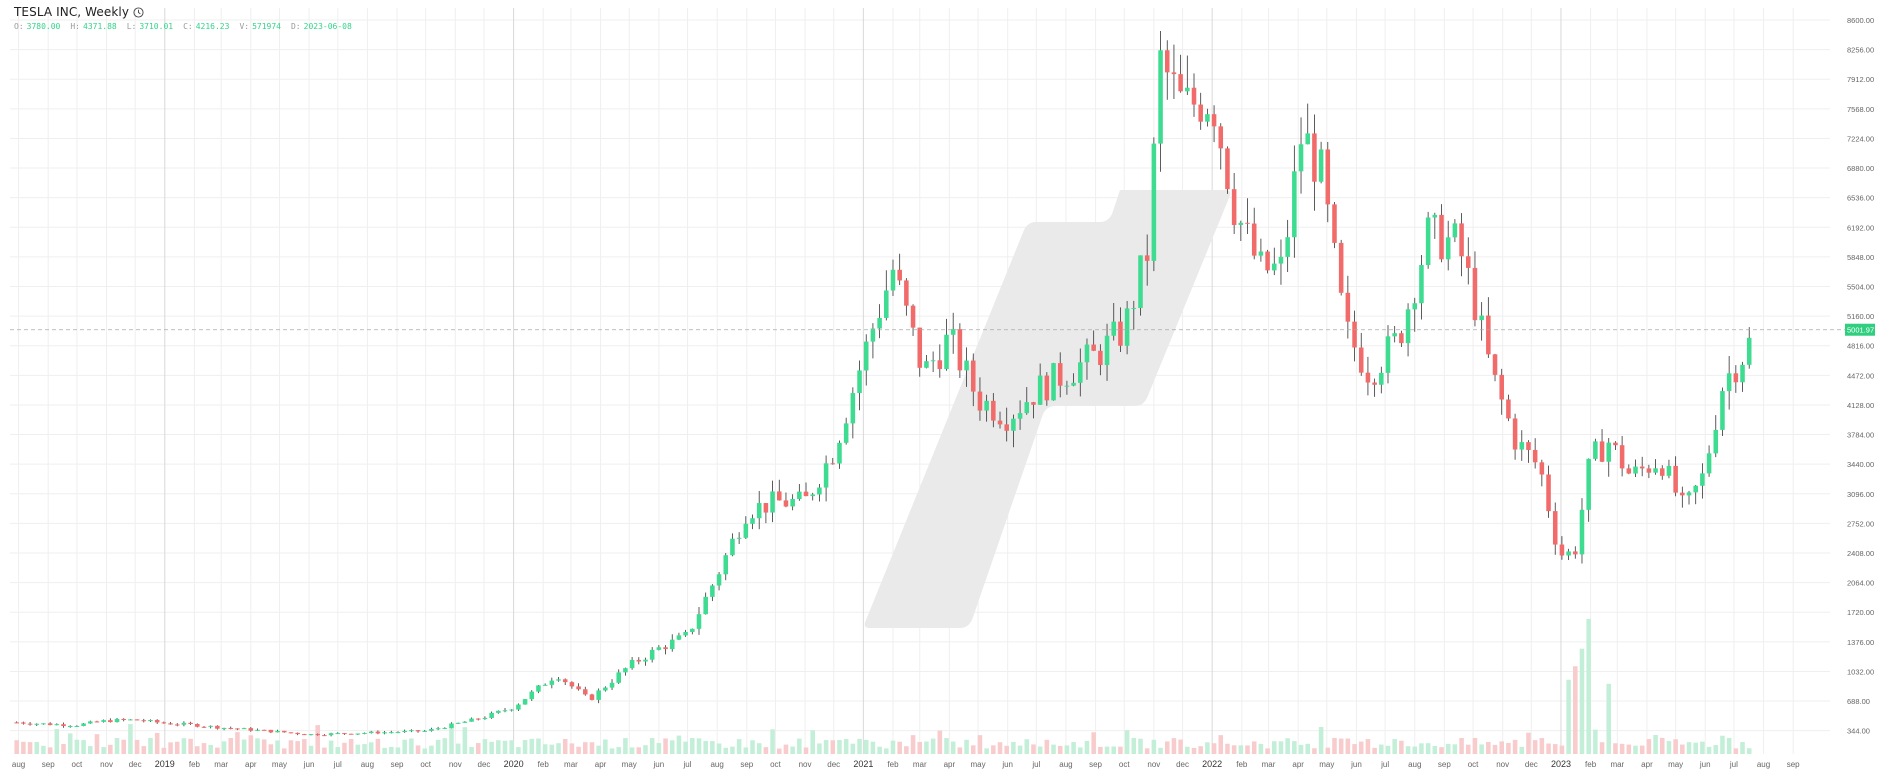  I want to click on clock-icon, so click(138, 12).